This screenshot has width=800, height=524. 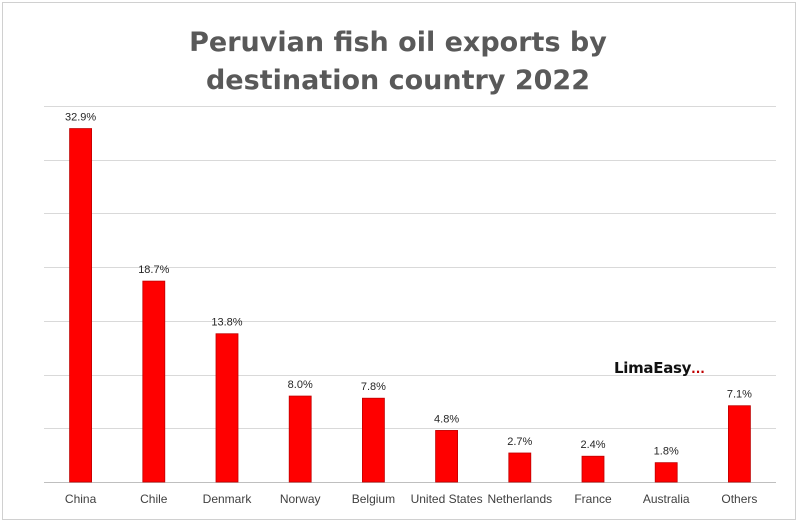 What do you see at coordinates (226, 323) in the screenshot?
I see `data-label-denmark: 13.8%` at bounding box center [226, 323].